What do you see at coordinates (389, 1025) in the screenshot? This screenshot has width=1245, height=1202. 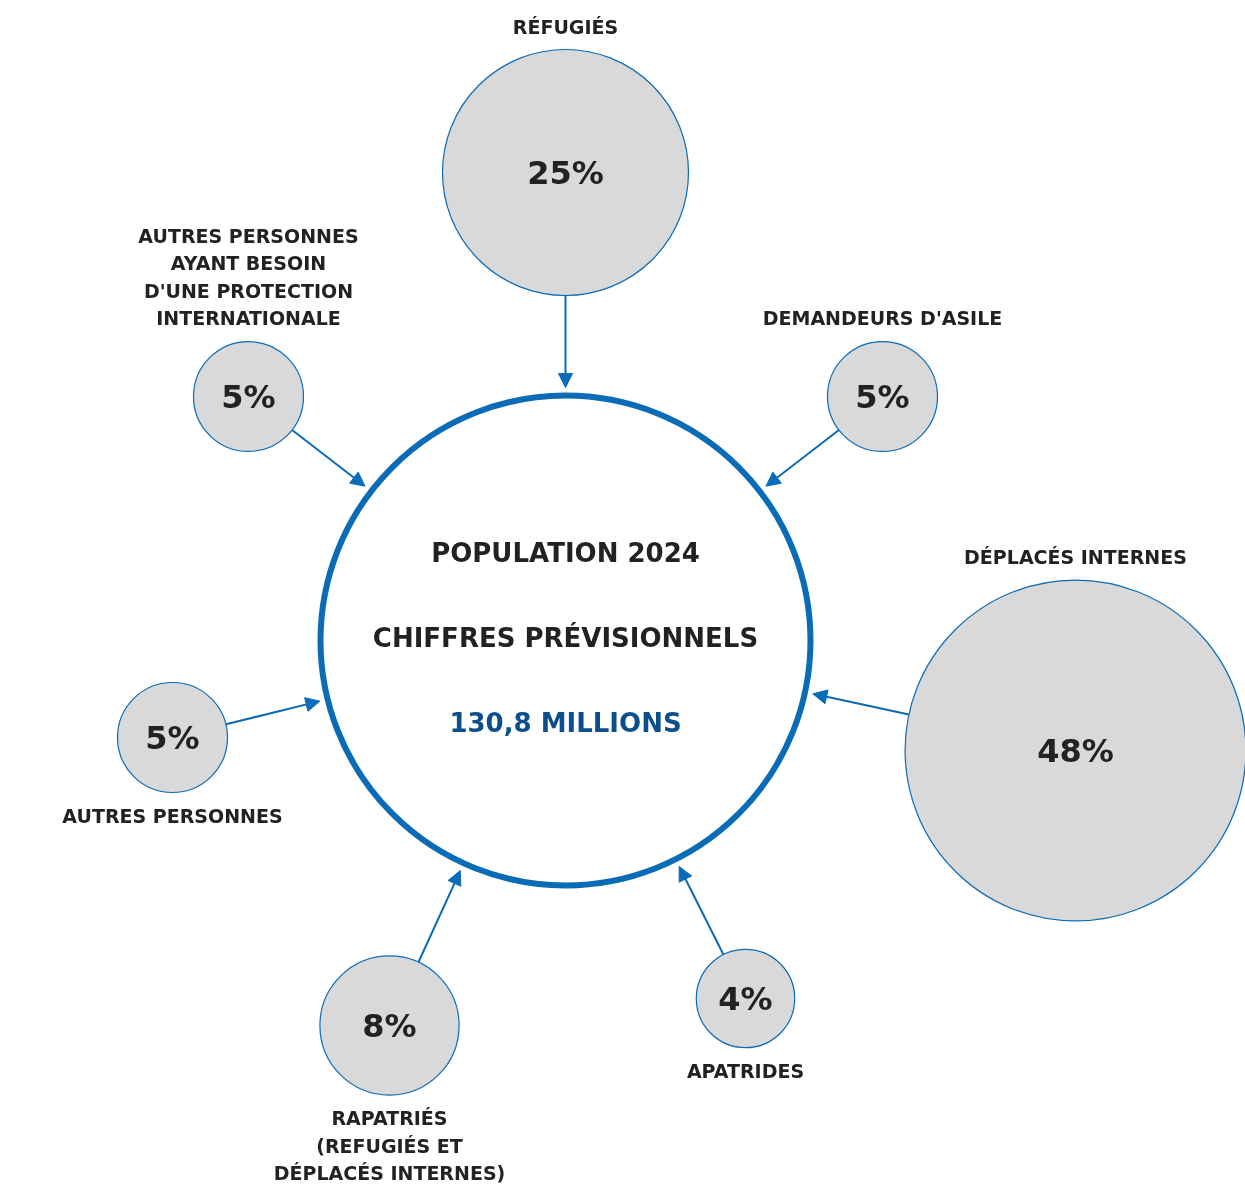 I see `data-label: 8%` at bounding box center [389, 1025].